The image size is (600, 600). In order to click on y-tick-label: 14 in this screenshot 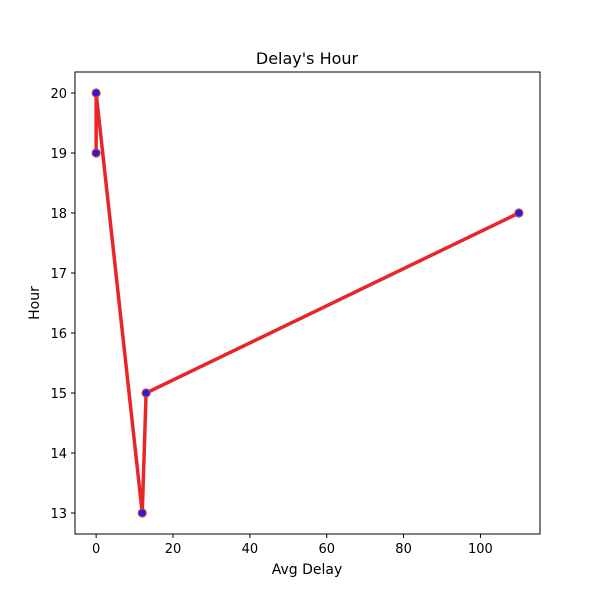, I will do `click(58, 454)`.